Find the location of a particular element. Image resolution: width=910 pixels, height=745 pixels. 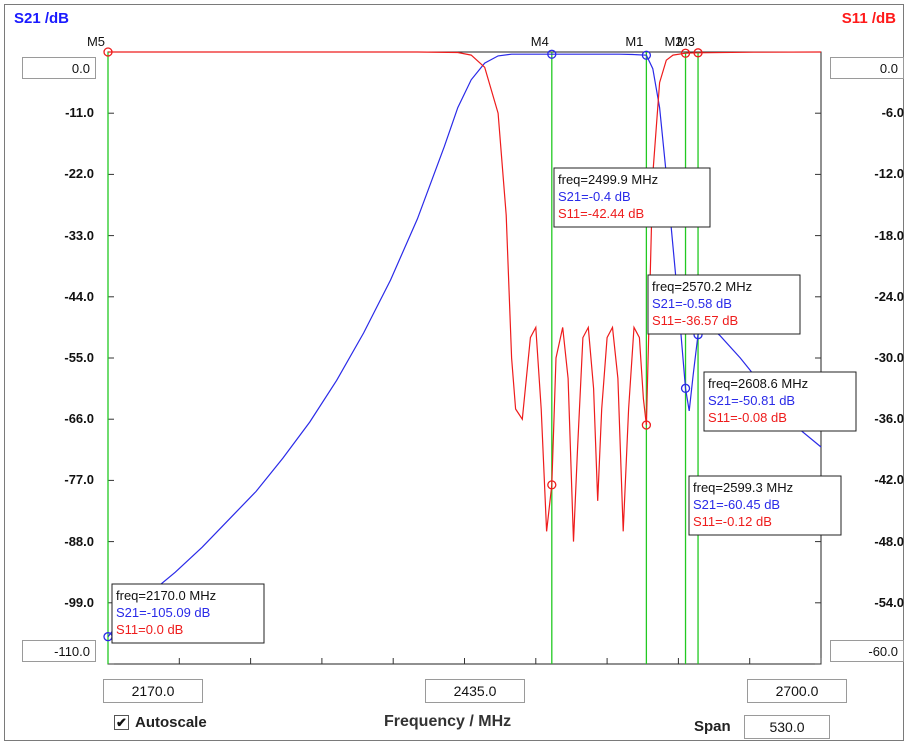

annotation-line: S21=-105.09 dB is located at coordinates (163, 612).